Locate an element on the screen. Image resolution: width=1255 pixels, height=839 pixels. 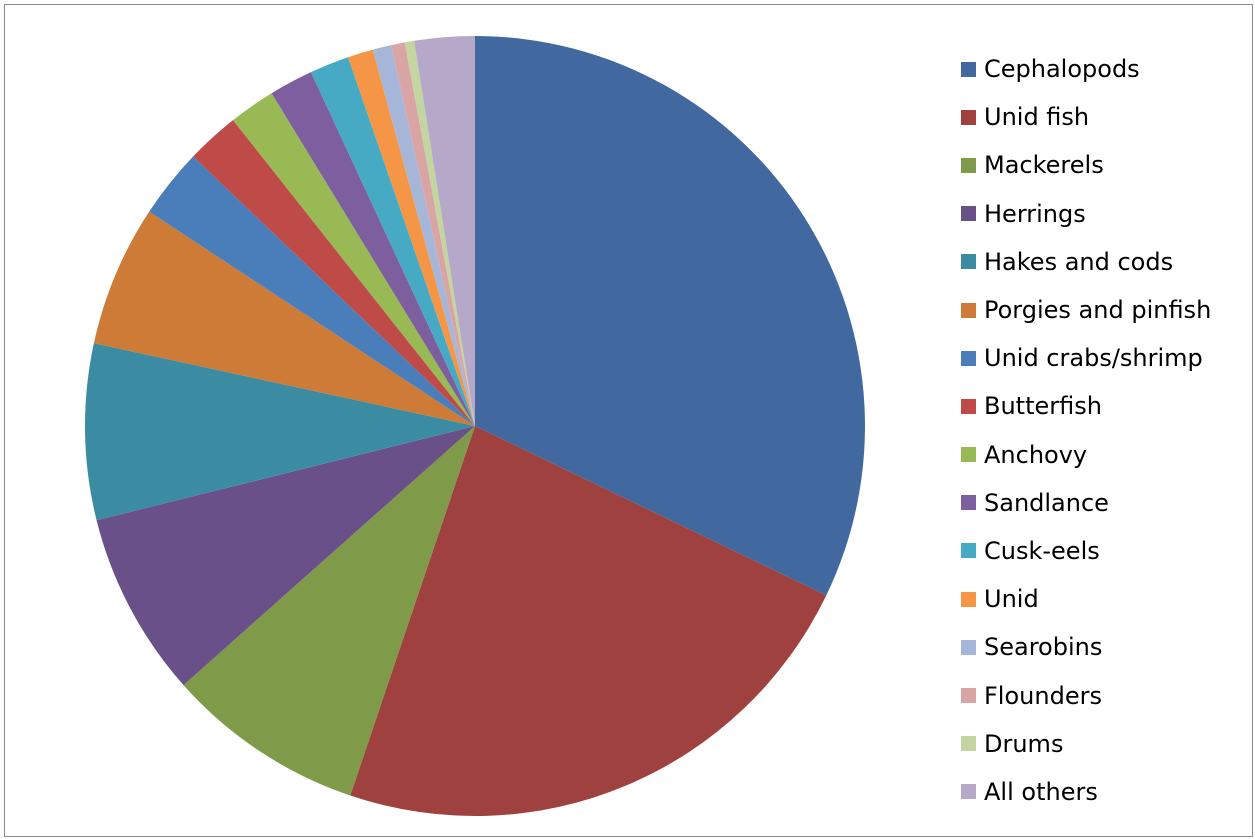
pie-slice-drums is located at coordinates (439, 233).